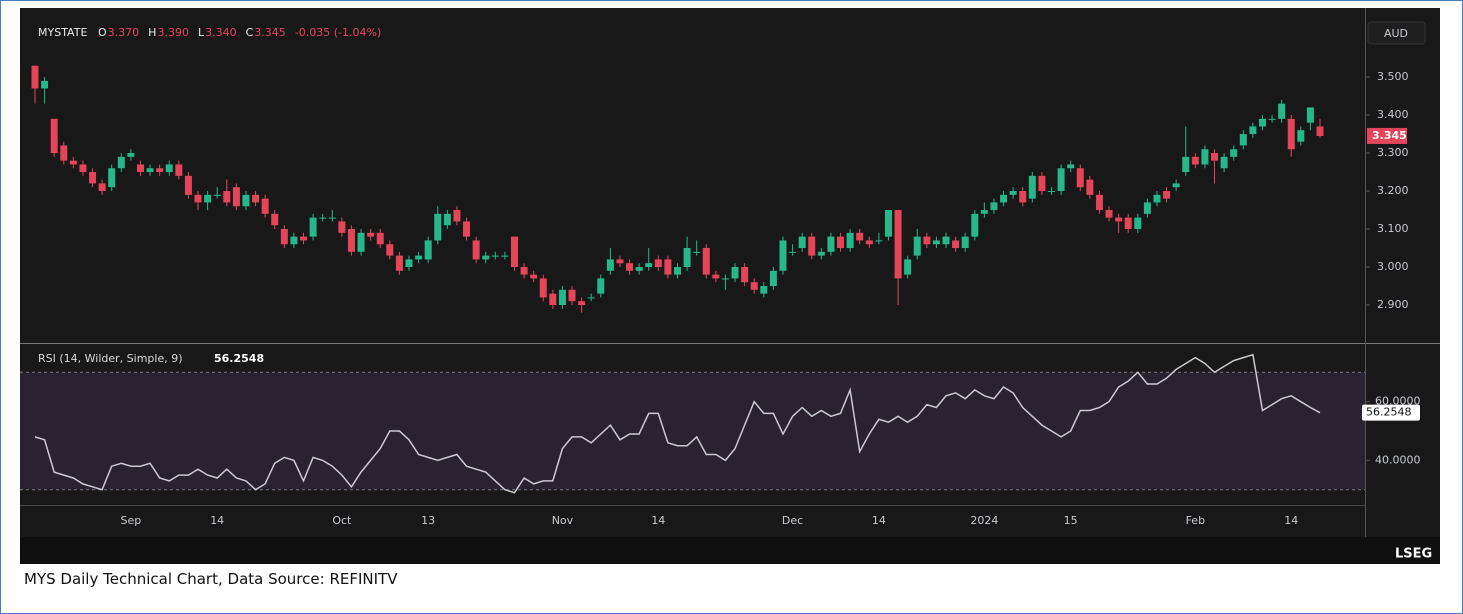  What do you see at coordinates (1393, 266) in the screenshot?
I see `y-tick-label: 3.000` at bounding box center [1393, 266].